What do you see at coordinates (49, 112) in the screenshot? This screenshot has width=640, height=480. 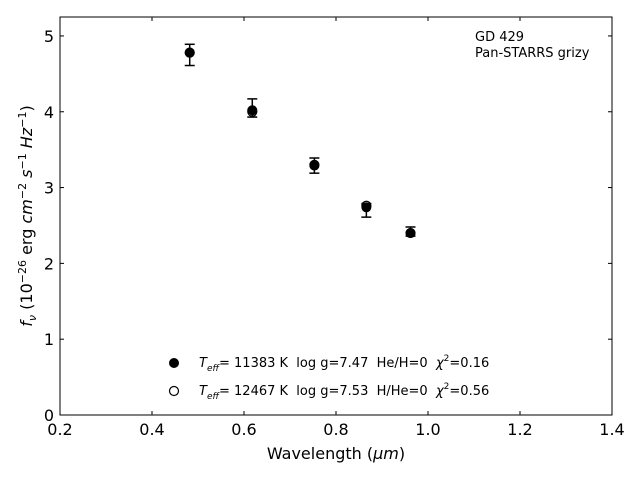 I see `y-tick-label: 4` at bounding box center [49, 112].